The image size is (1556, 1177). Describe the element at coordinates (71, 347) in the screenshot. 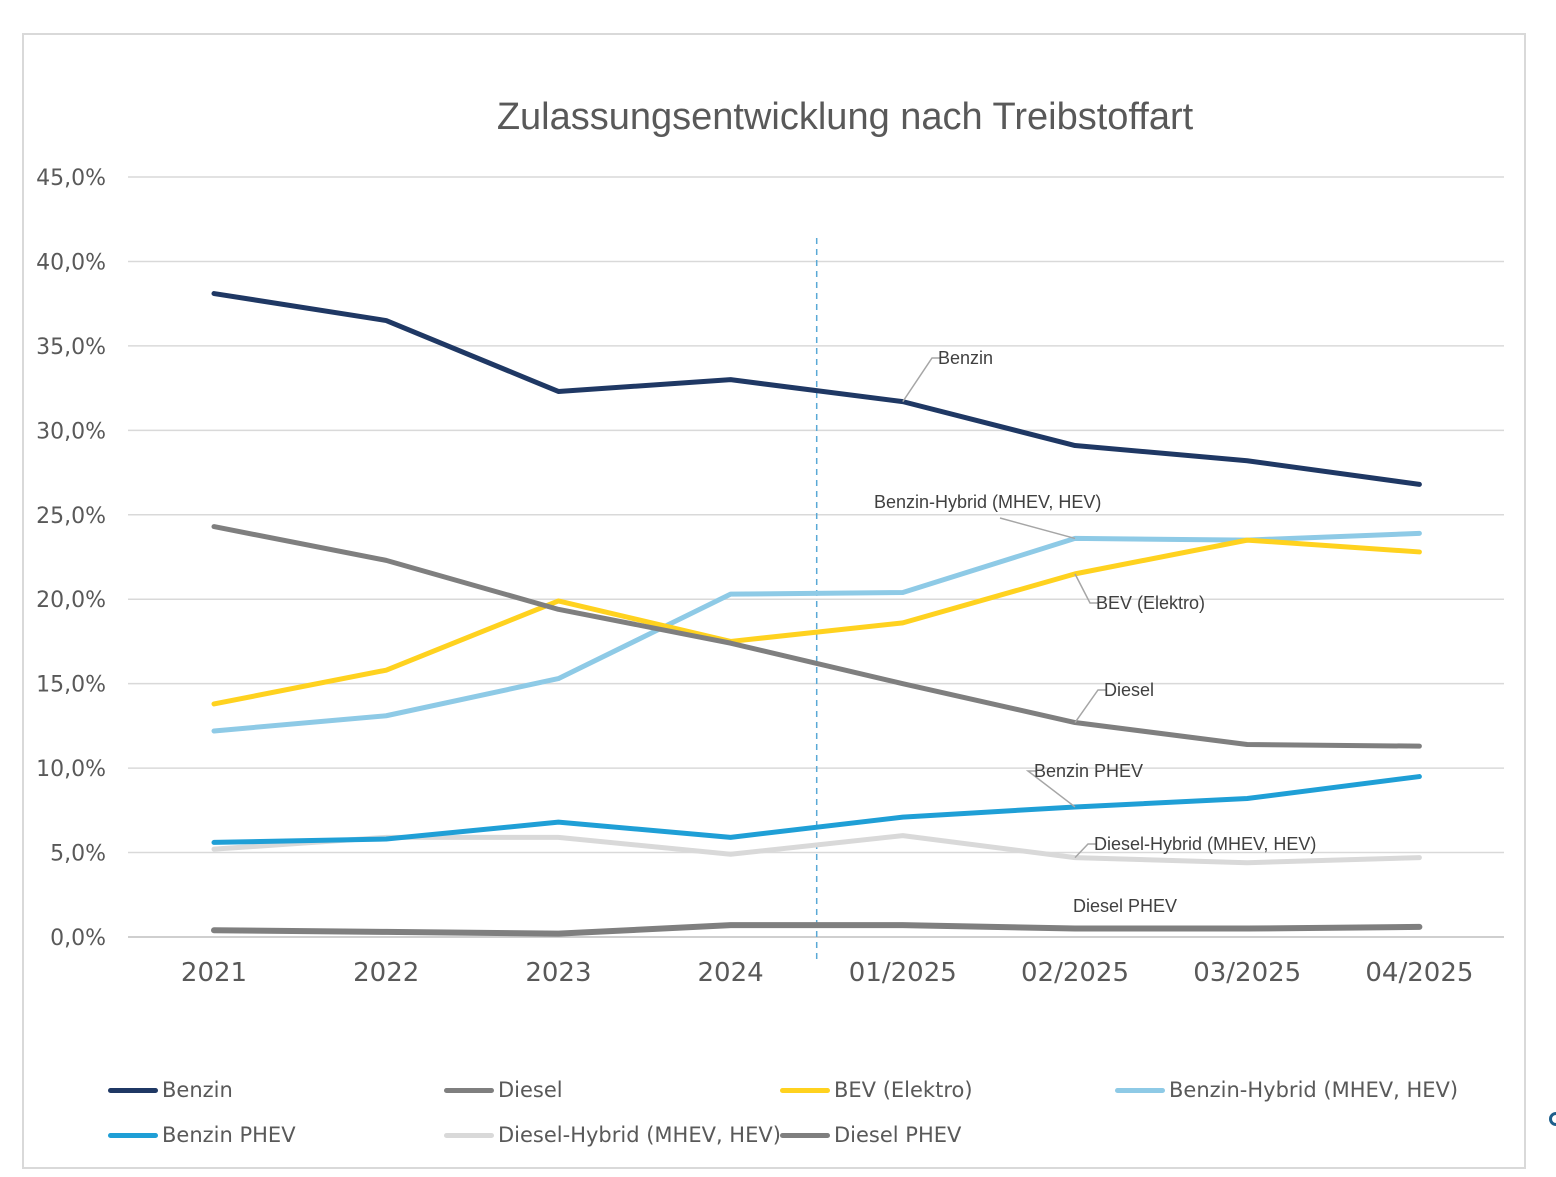

I see `y-tick-label: 35,0%` at that location.